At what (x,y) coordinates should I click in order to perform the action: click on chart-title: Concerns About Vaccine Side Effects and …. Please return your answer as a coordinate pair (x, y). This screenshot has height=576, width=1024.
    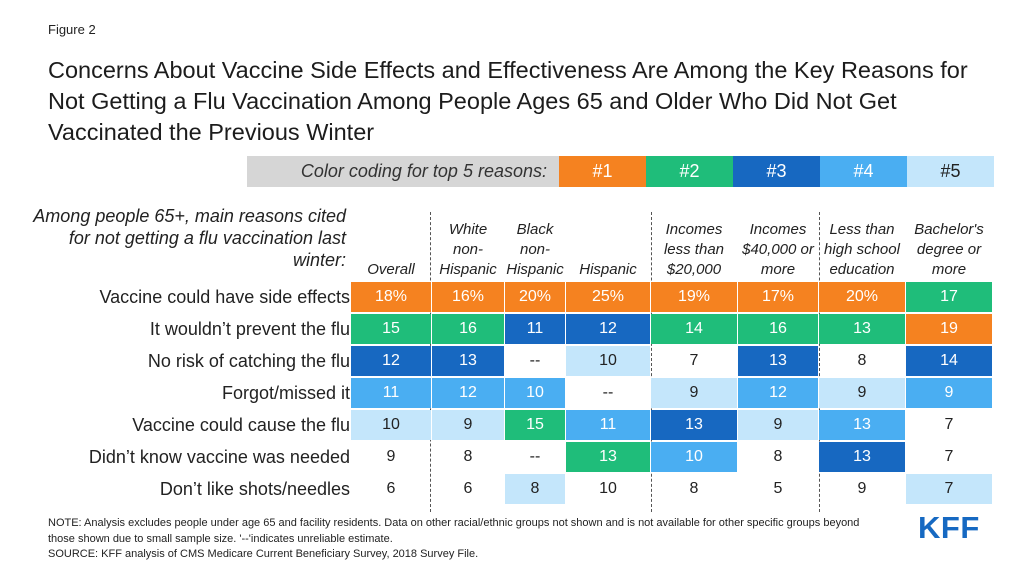
    Looking at the image, I should click on (508, 101).